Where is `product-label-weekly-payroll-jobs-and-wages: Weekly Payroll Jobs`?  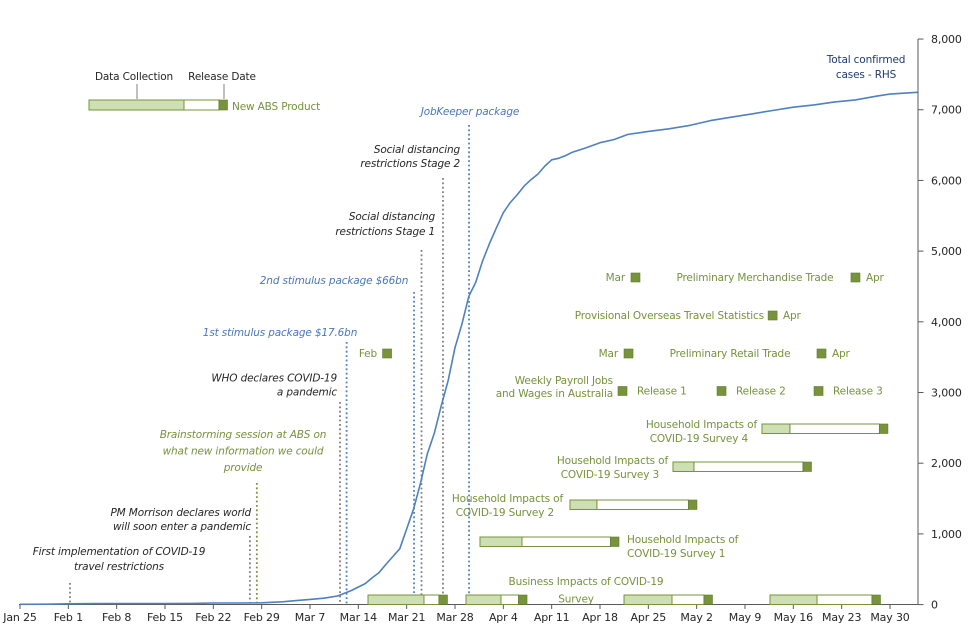 product-label-weekly-payroll-jobs-and-wages: Weekly Payroll Jobs is located at coordinates (564, 381).